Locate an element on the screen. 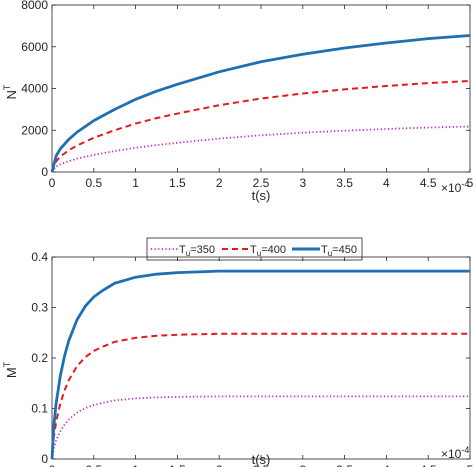  legend-label-350-value: =350 is located at coordinates (202, 250).